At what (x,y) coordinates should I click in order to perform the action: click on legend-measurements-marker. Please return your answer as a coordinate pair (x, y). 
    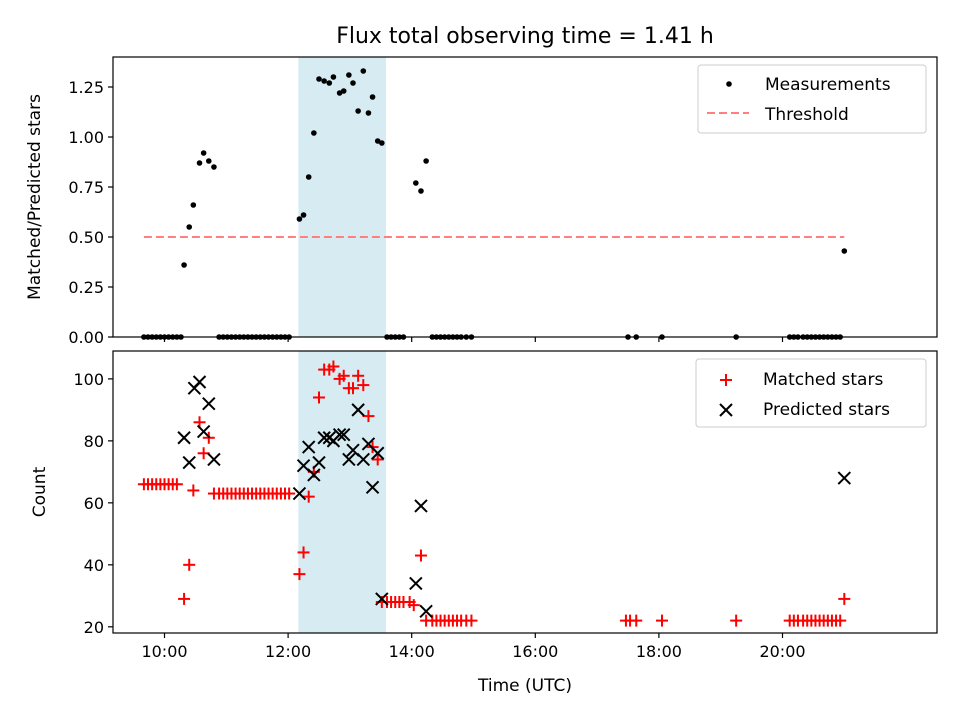
    Looking at the image, I should click on (729, 84).